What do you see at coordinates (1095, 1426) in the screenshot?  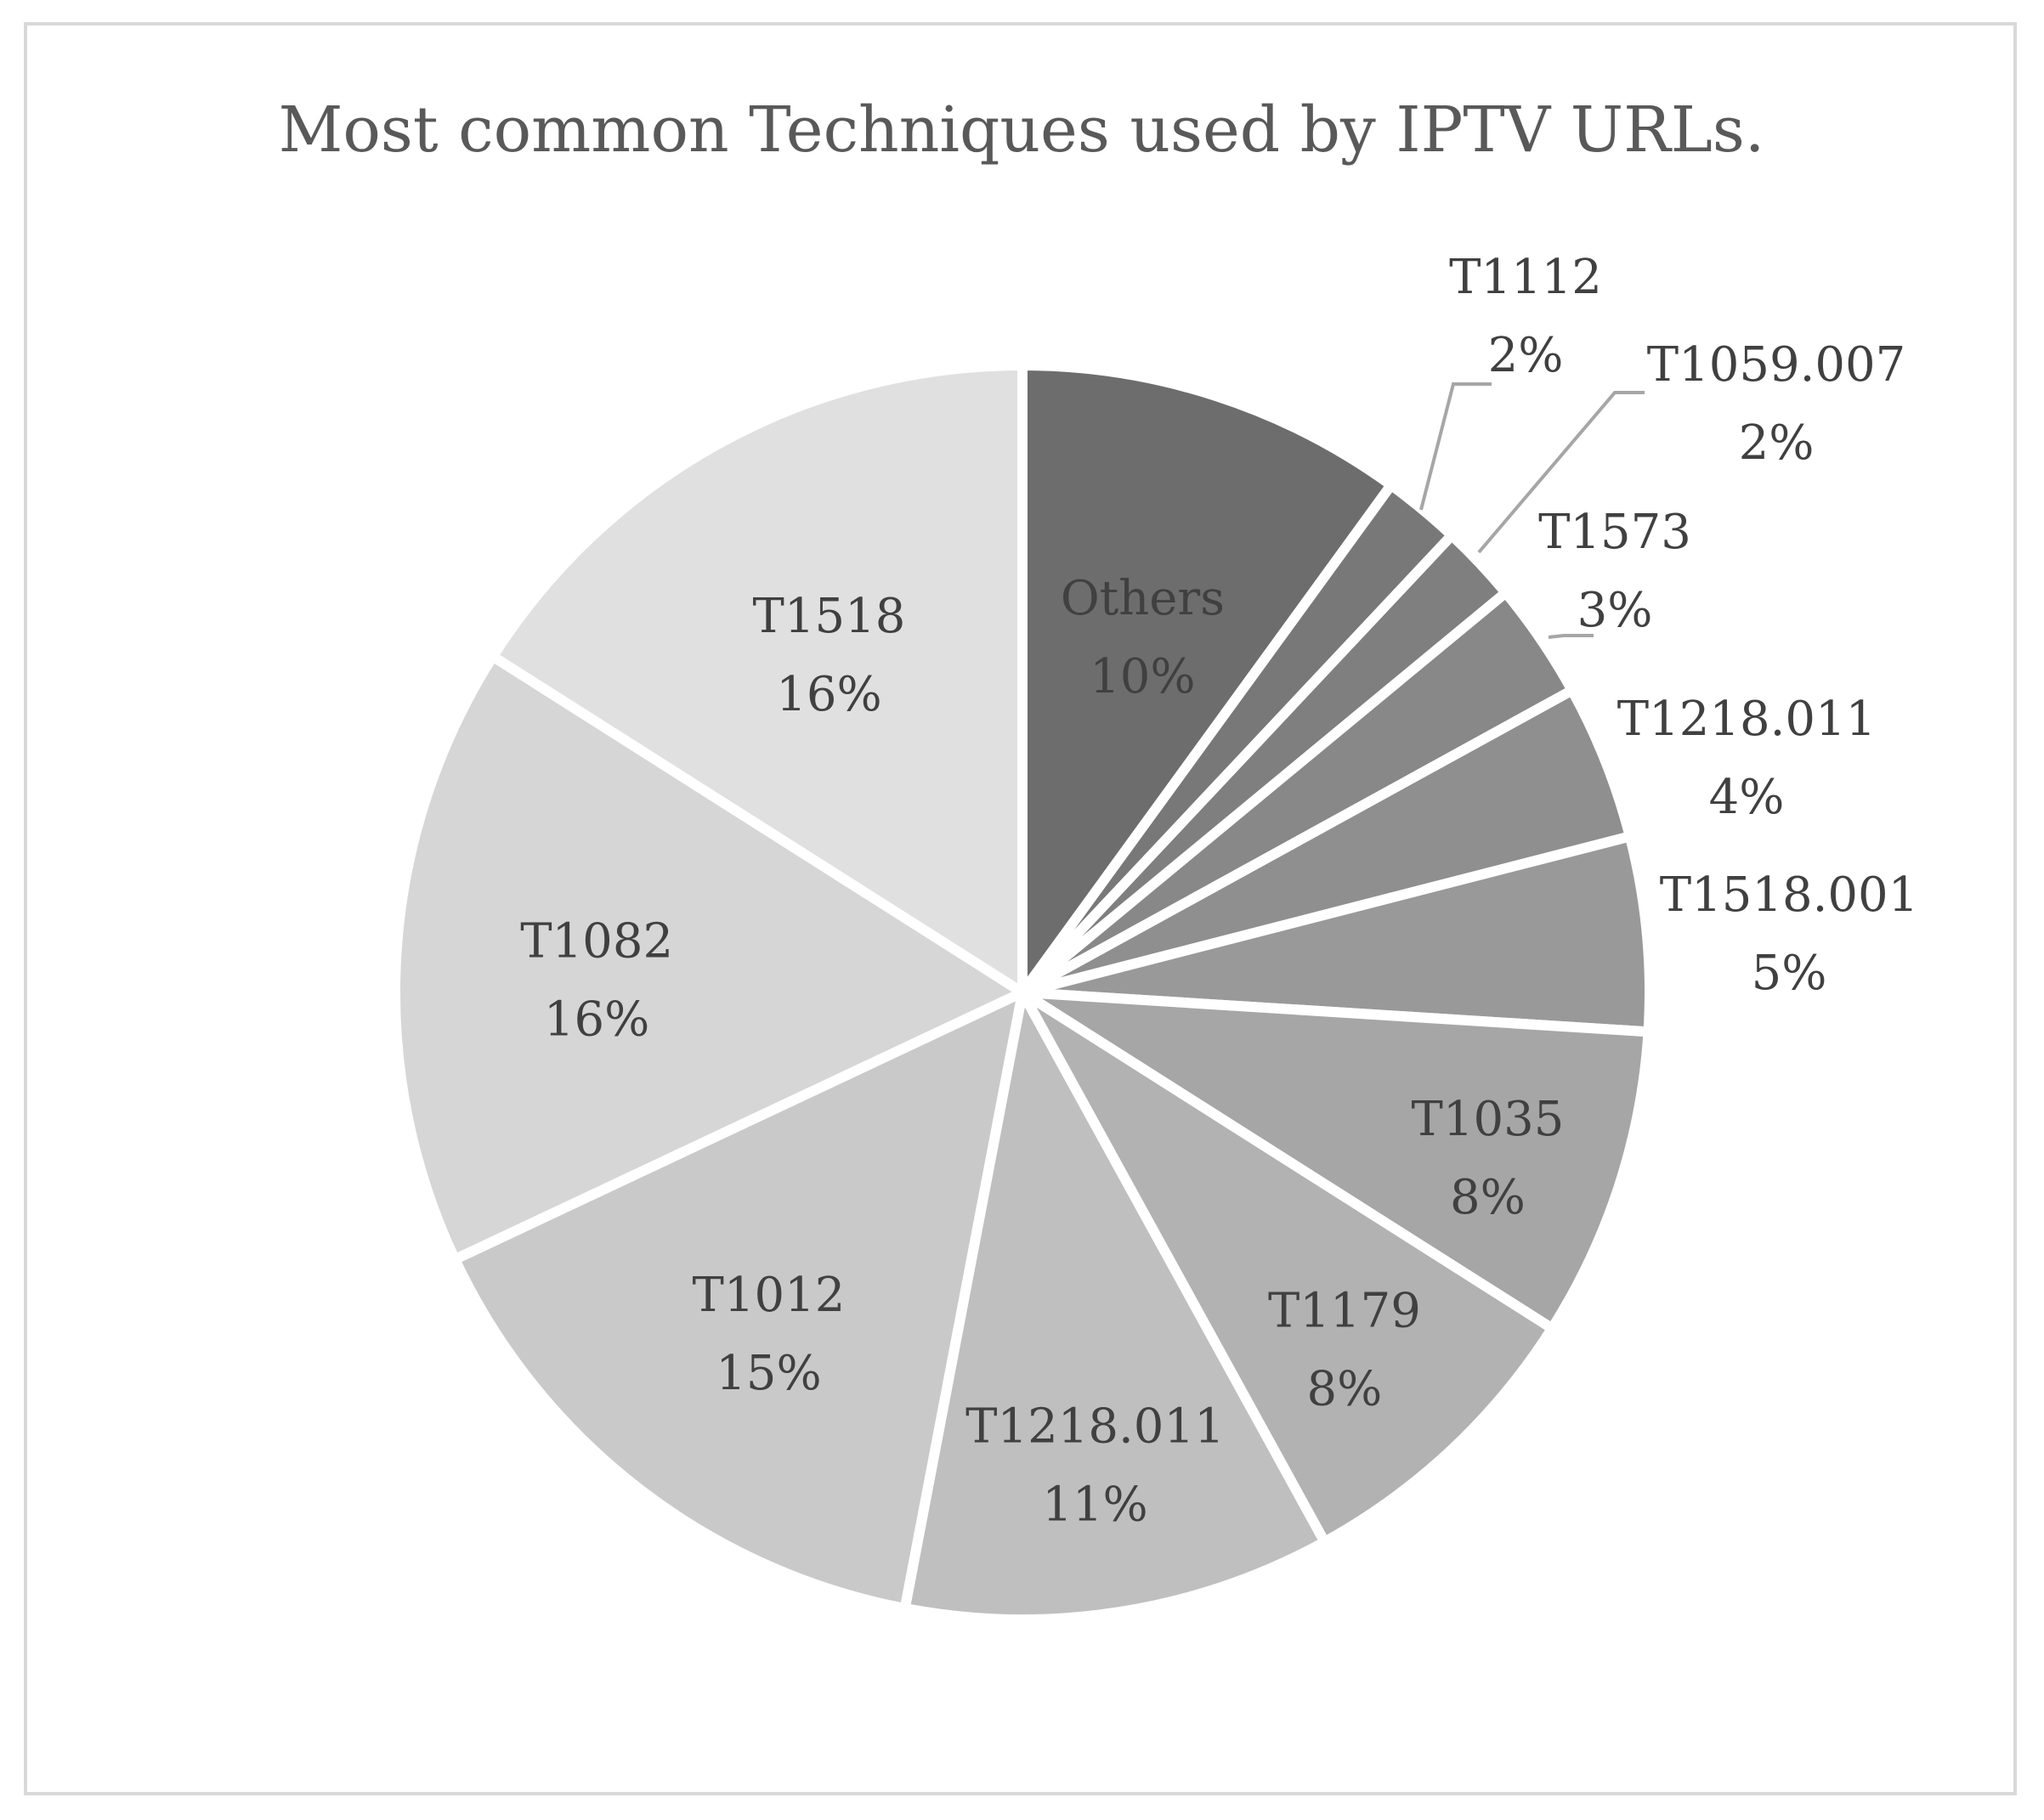 I see `slice-label-9: T1218.011` at bounding box center [1095, 1426].